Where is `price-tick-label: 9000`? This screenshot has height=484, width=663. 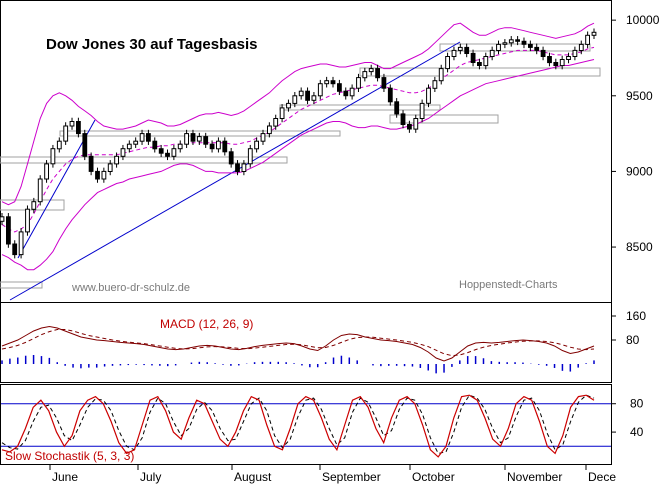 price-tick-label: 9000 is located at coordinates (639, 171).